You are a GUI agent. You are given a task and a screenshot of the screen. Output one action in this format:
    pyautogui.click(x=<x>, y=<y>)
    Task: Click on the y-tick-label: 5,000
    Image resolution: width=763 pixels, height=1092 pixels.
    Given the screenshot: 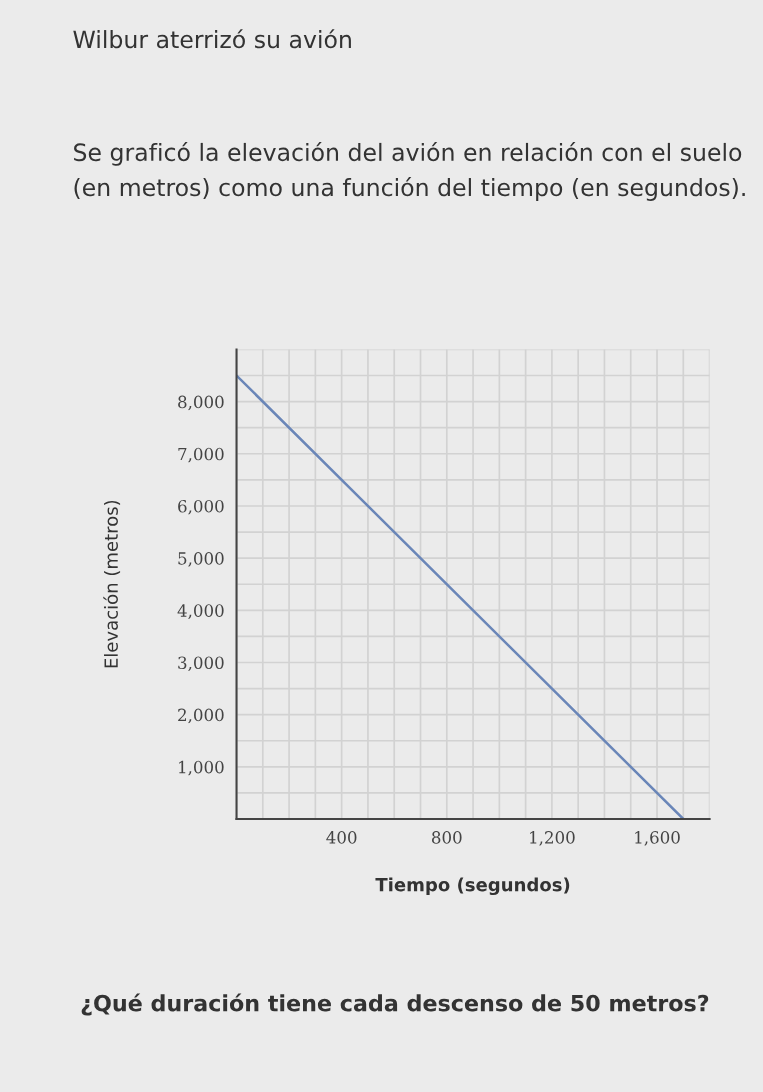 What is the action you would take?
    pyautogui.click(x=201, y=559)
    